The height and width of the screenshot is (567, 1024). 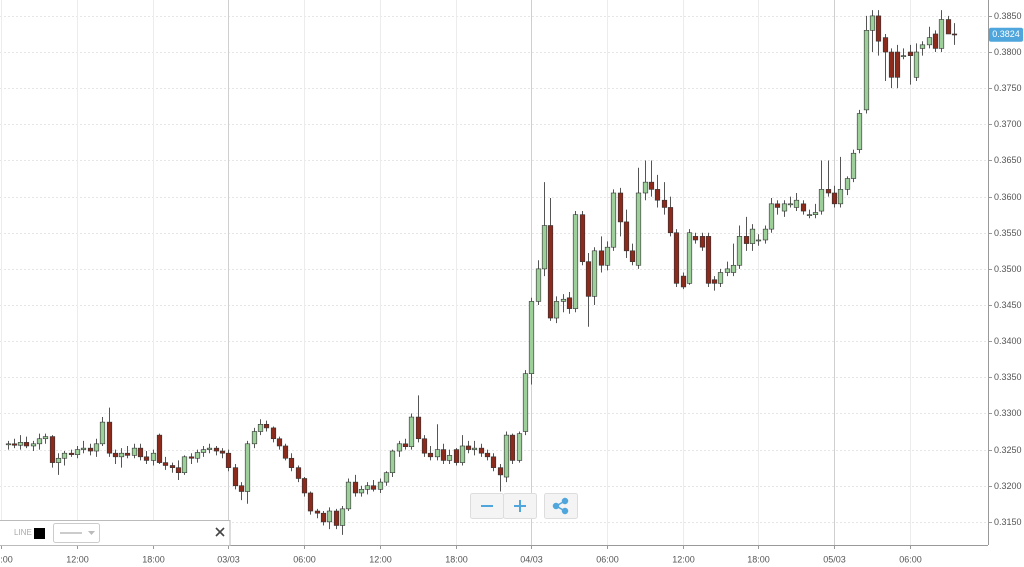 What do you see at coordinates (524, 506) in the screenshot?
I see `toolbar` at bounding box center [524, 506].